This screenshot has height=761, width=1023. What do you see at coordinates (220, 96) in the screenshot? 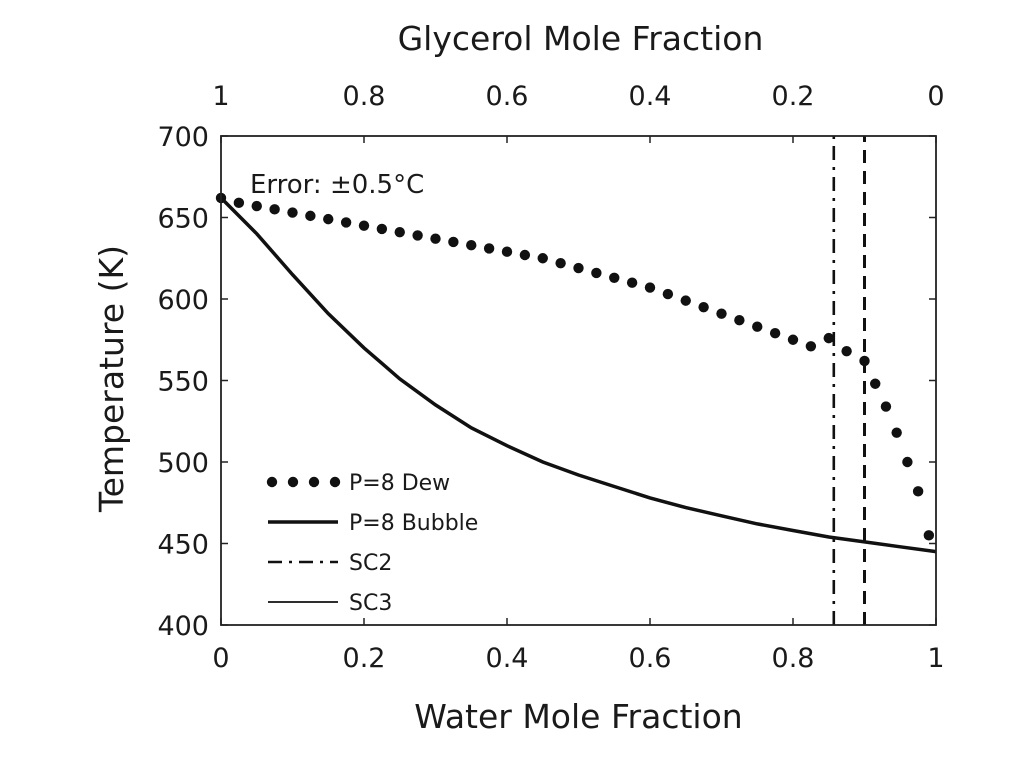
I see `x2-tick-label: 1` at bounding box center [220, 96].